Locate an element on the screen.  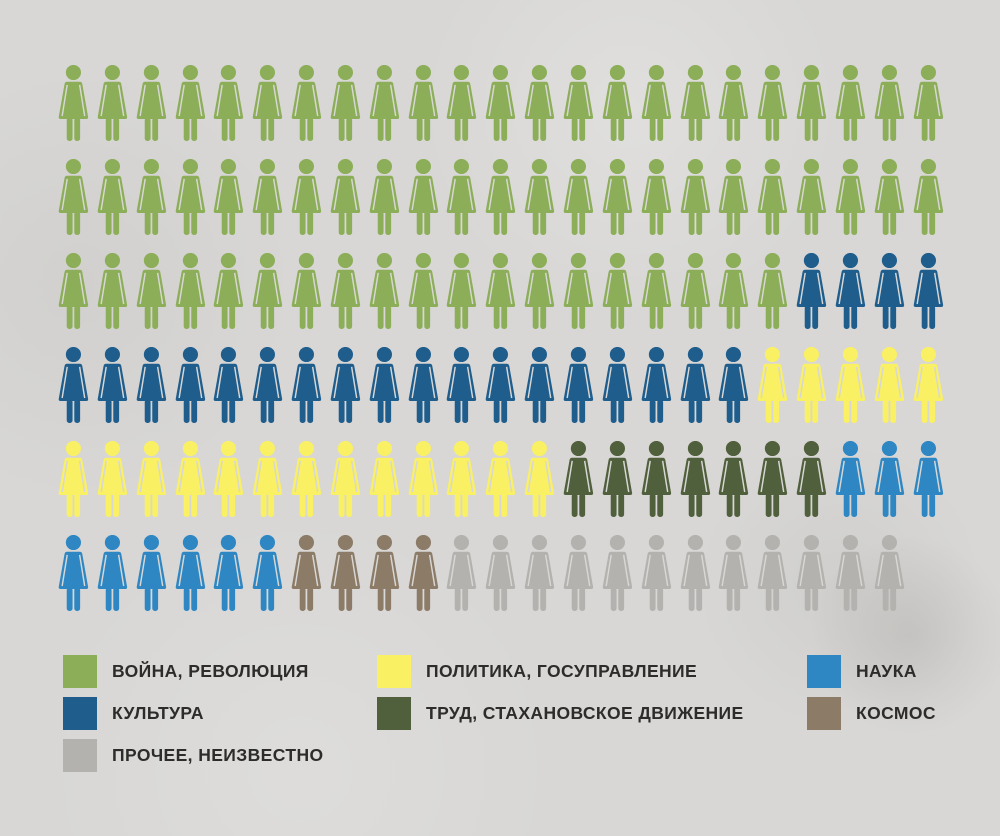
legend-label: КУЛЬТУРА is located at coordinates (158, 712).